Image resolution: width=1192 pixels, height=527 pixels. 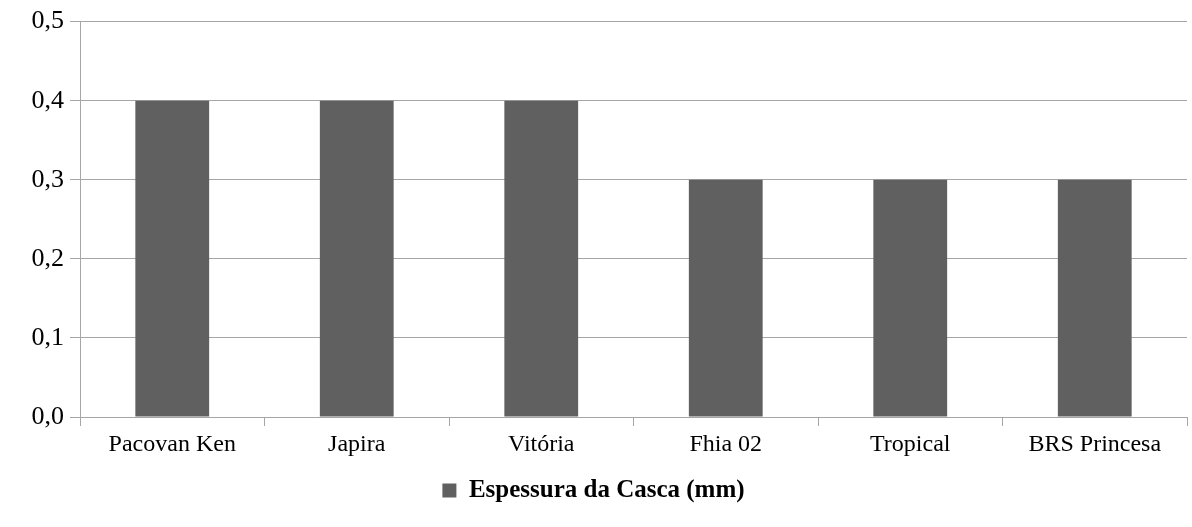 I want to click on y-tick-label: 0,0, so click(x=47, y=415).